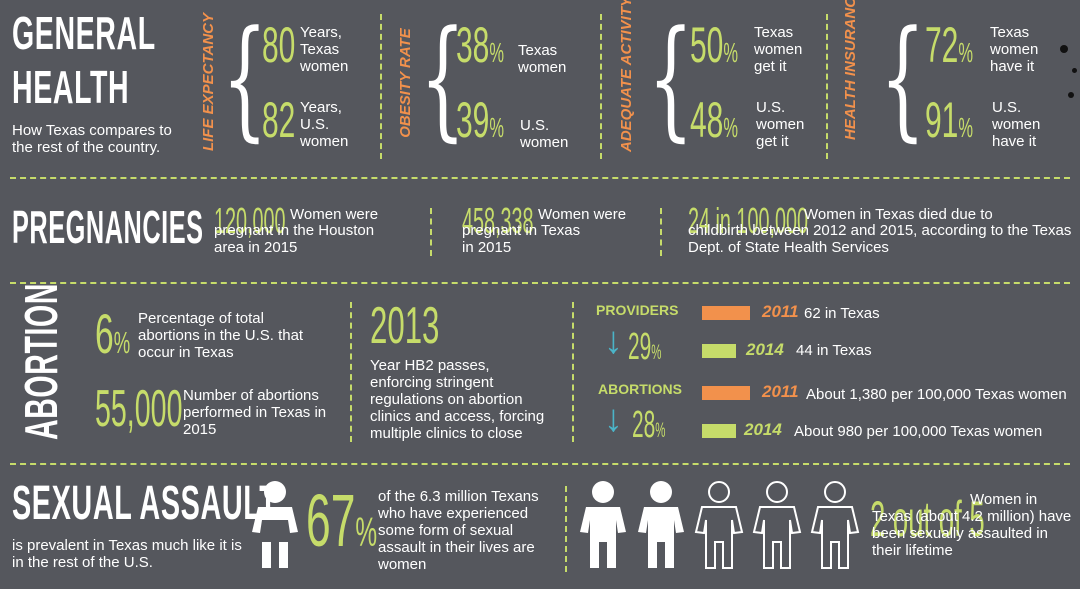  I want to click on person-icon-highlight, so click(275, 524).